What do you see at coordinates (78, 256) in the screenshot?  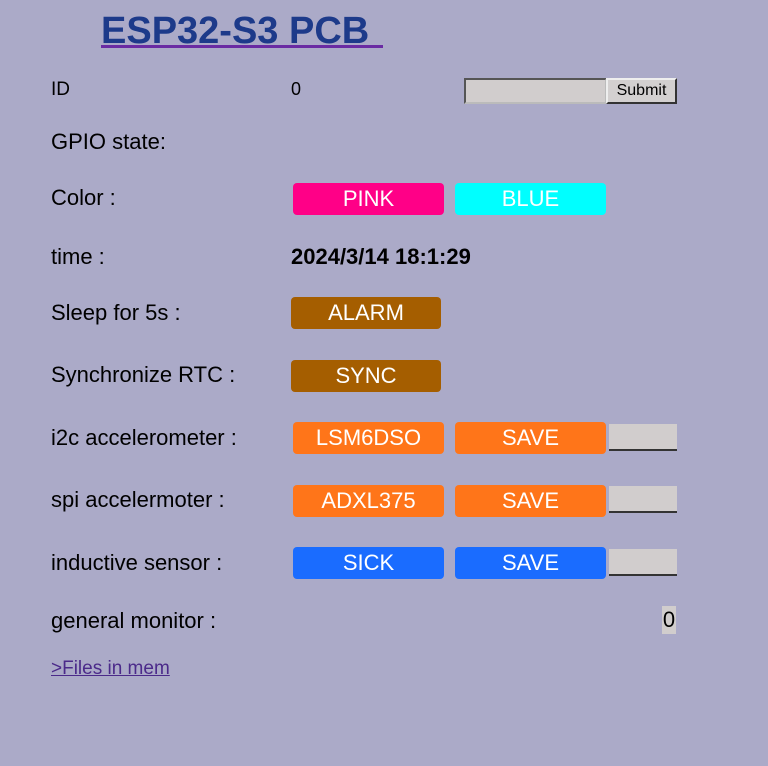 I see `time-label: time :` at bounding box center [78, 256].